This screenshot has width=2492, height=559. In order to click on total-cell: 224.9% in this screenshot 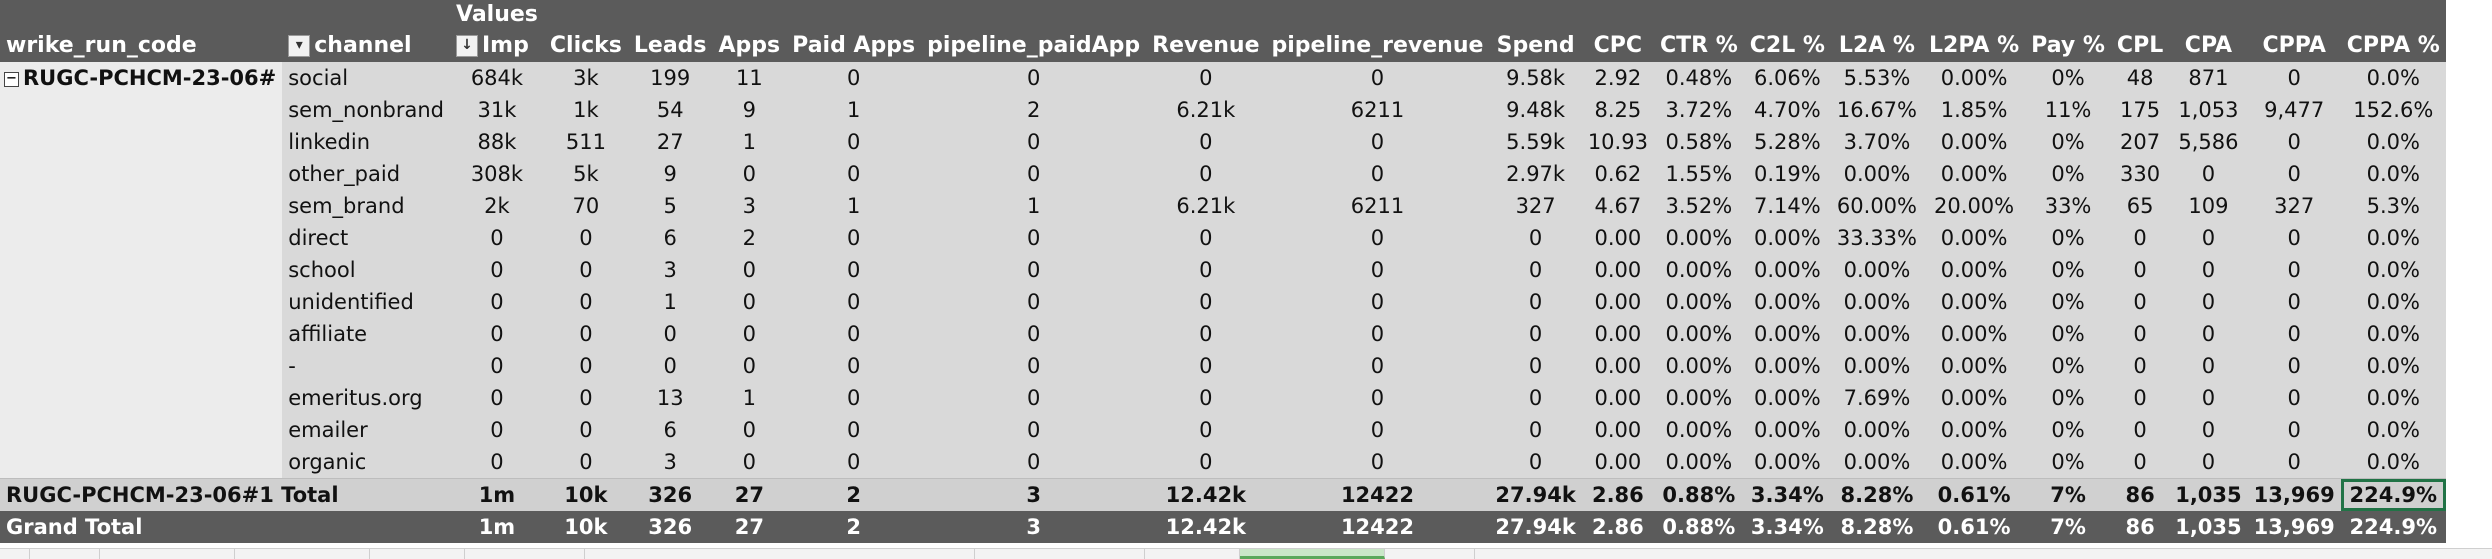, I will do `click(2393, 494)`.